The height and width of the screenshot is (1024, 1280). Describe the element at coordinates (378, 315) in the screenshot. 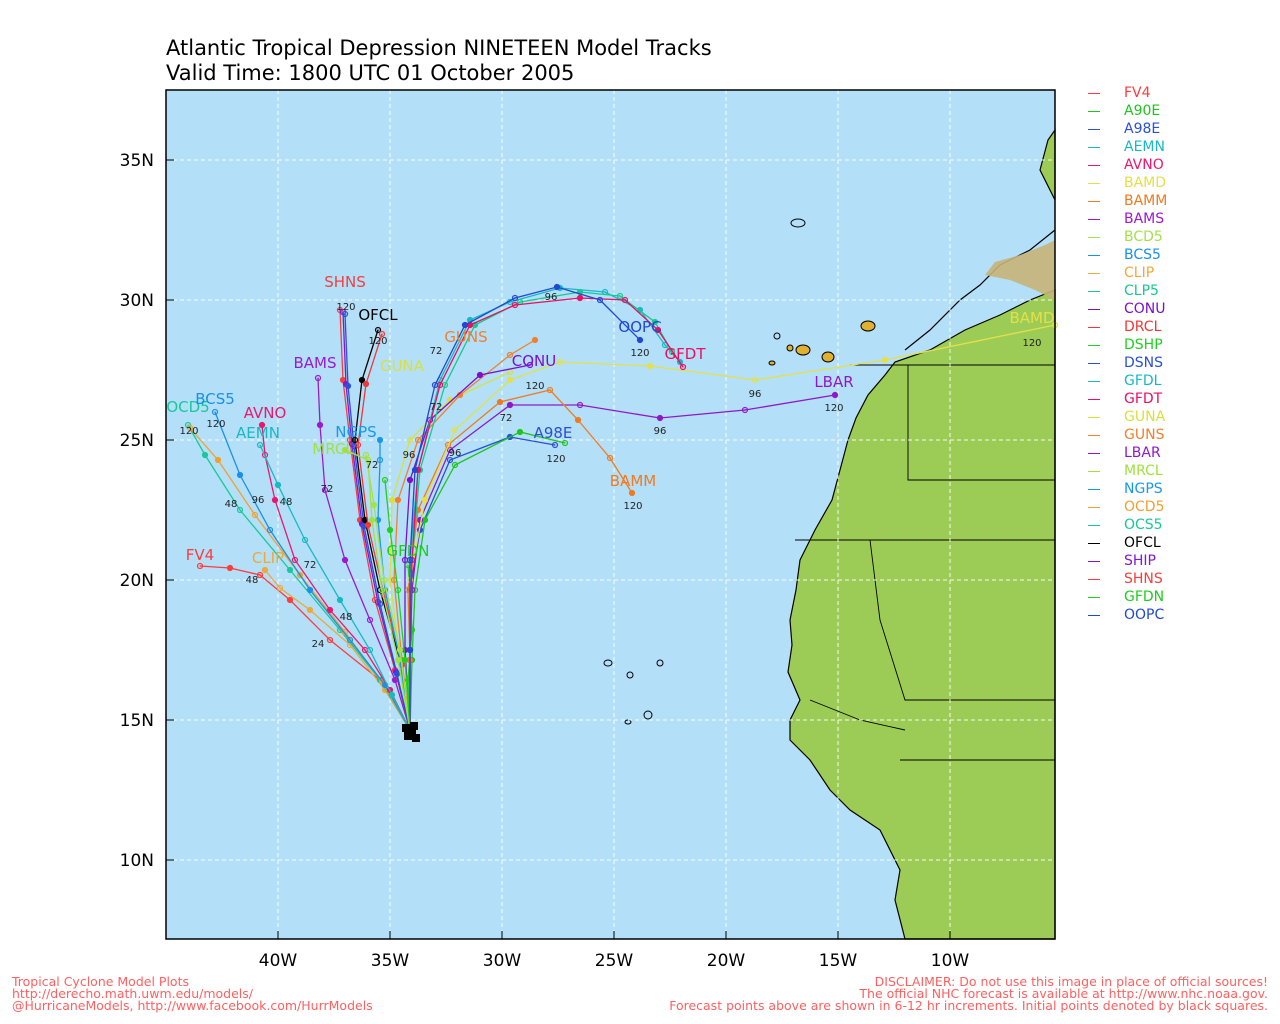

I see `model-label-ofcl: OFCL` at that location.